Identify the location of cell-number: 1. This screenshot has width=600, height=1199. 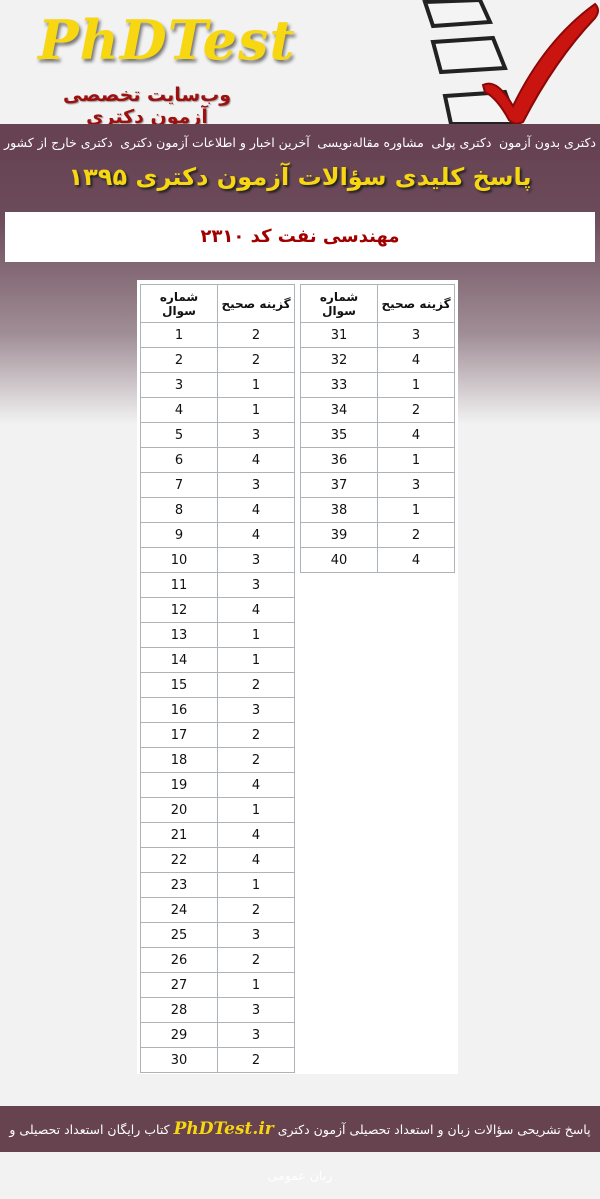
(179, 335).